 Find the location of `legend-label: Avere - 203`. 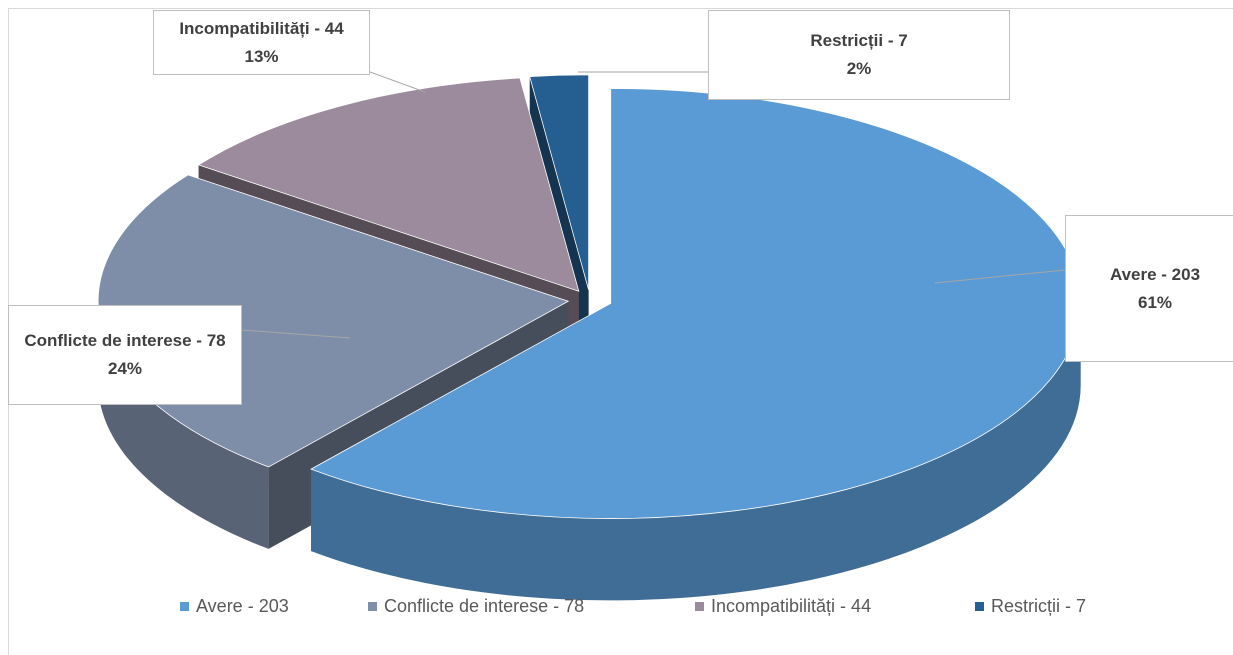

legend-label: Avere - 203 is located at coordinates (242, 606).